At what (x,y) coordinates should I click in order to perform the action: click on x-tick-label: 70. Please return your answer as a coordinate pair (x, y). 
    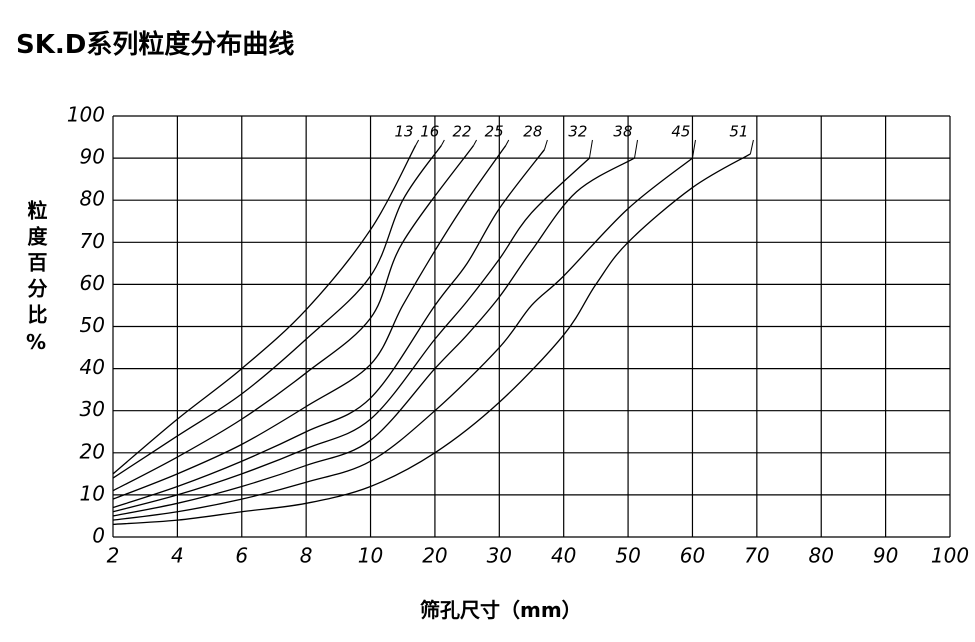
    Looking at the image, I should click on (756, 556).